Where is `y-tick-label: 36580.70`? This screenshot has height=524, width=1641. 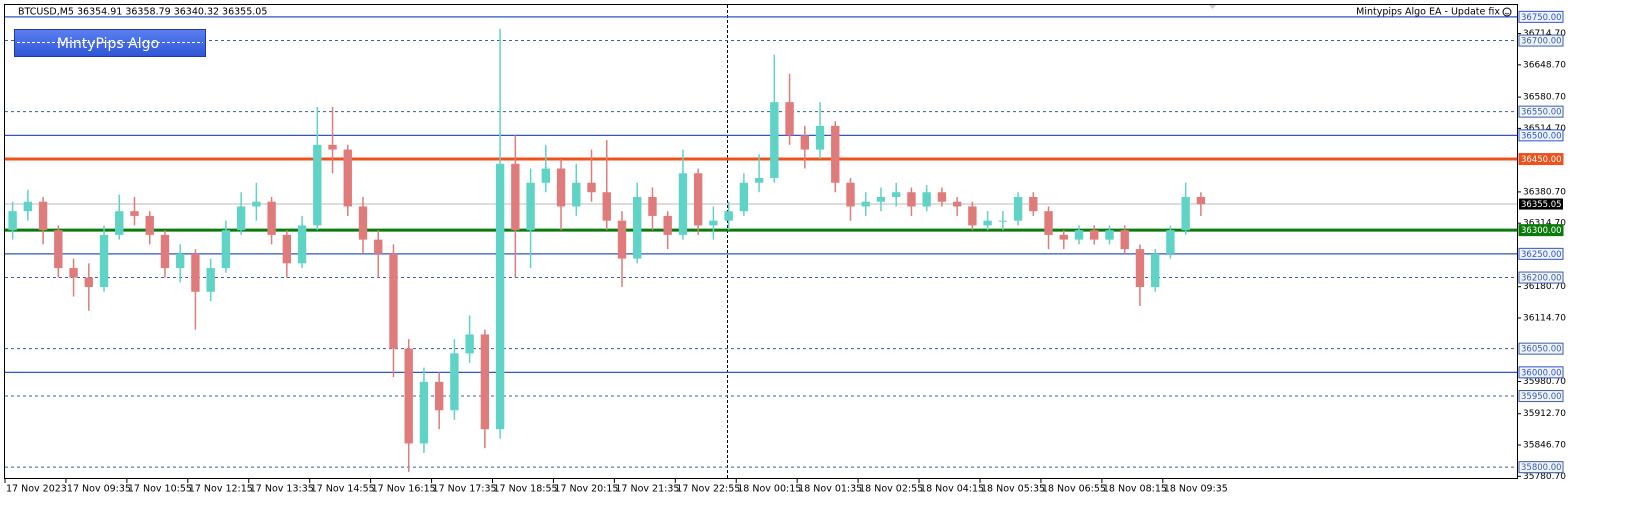 y-tick-label: 36580.70 is located at coordinates (1544, 98).